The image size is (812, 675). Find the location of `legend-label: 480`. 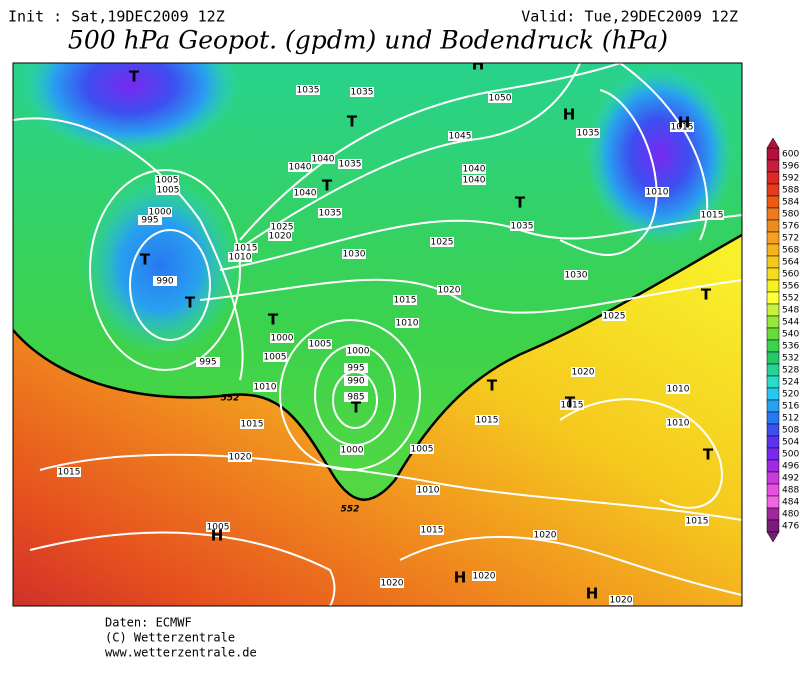

legend-label: 480 is located at coordinates (790, 515).